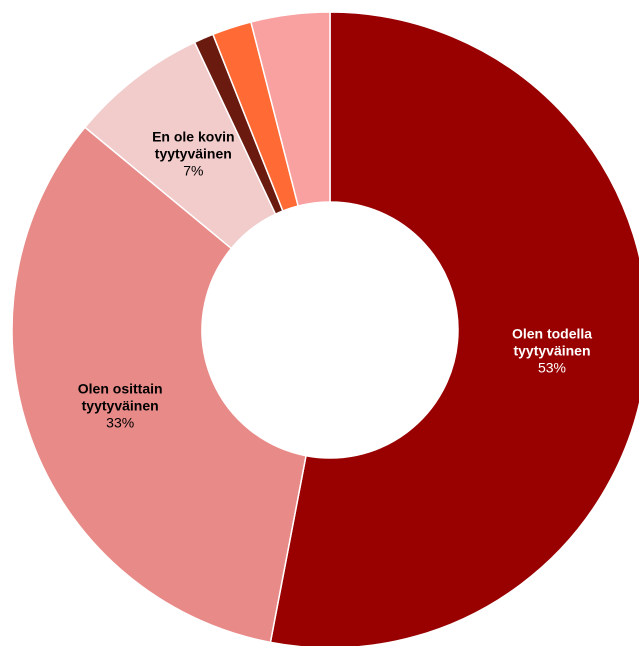  I want to click on value-label: 53%, so click(552, 367).